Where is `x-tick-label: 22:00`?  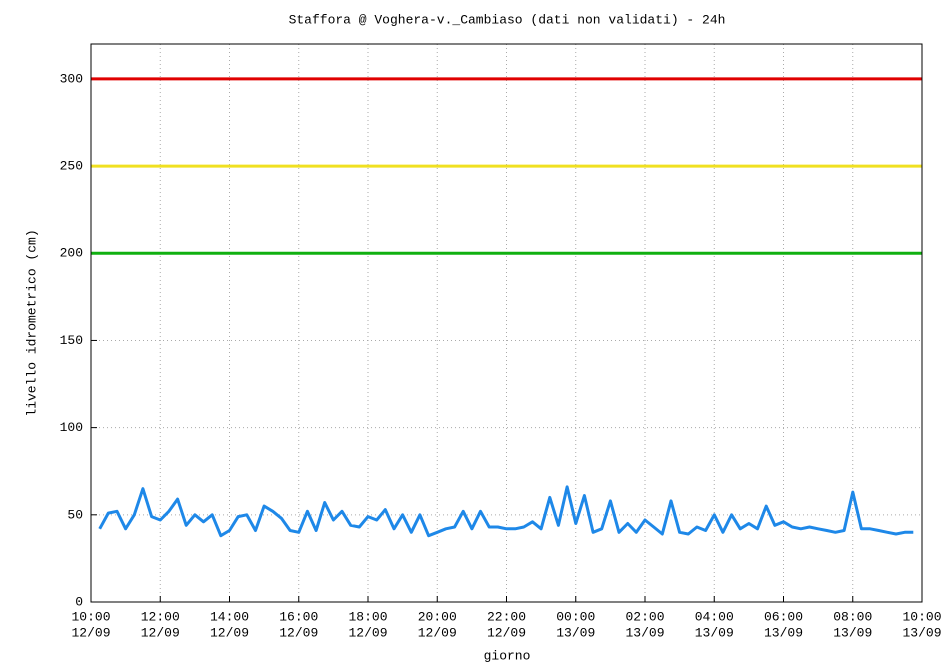
x-tick-label: 22:00 is located at coordinates (506, 616).